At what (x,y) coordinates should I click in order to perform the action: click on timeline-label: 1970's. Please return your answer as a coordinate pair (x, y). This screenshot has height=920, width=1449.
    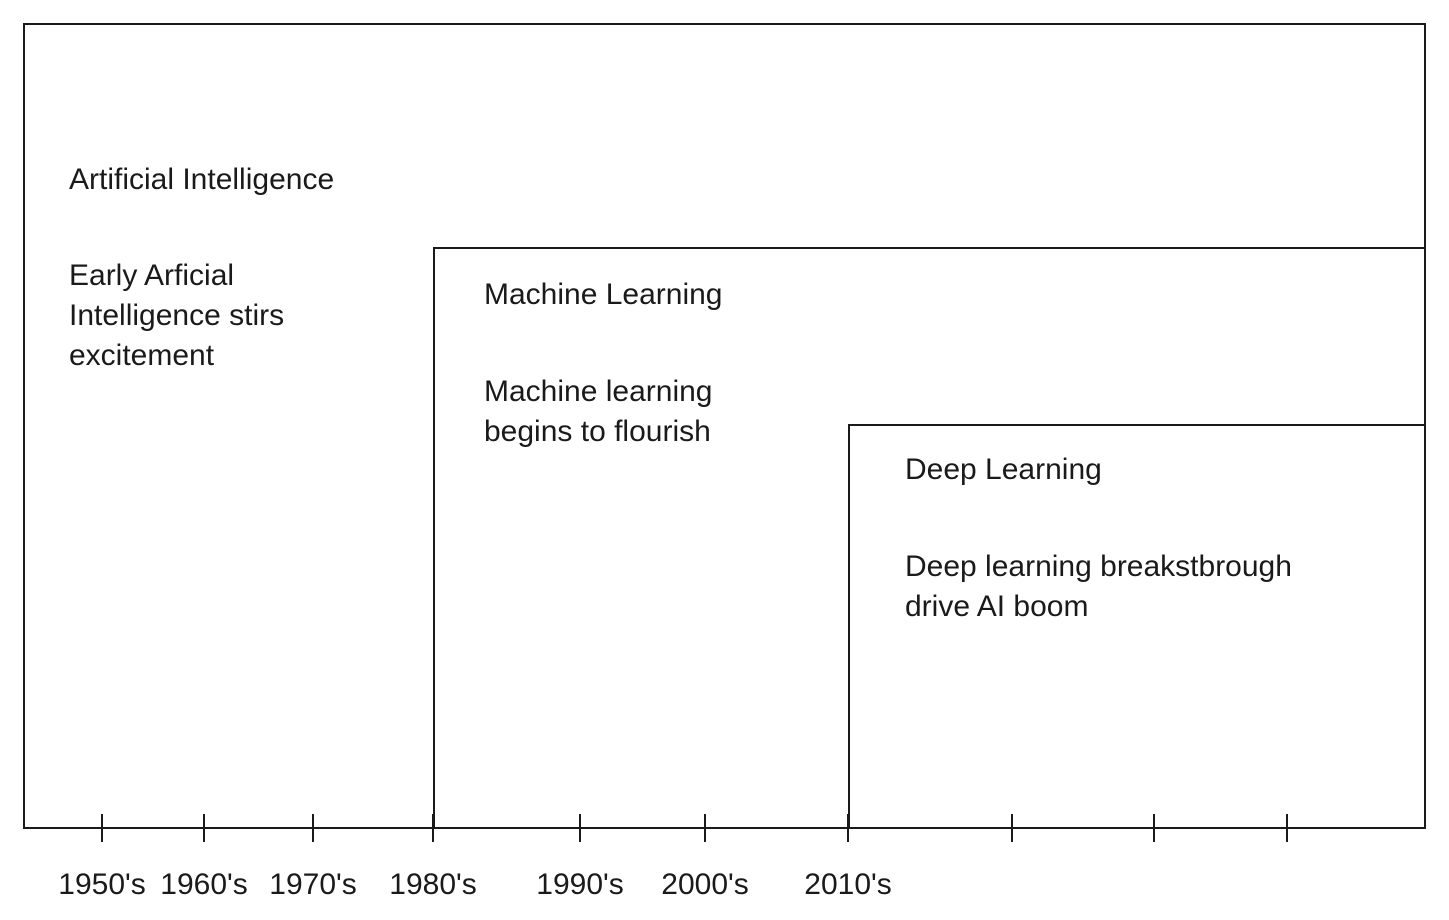
    Looking at the image, I should click on (313, 884).